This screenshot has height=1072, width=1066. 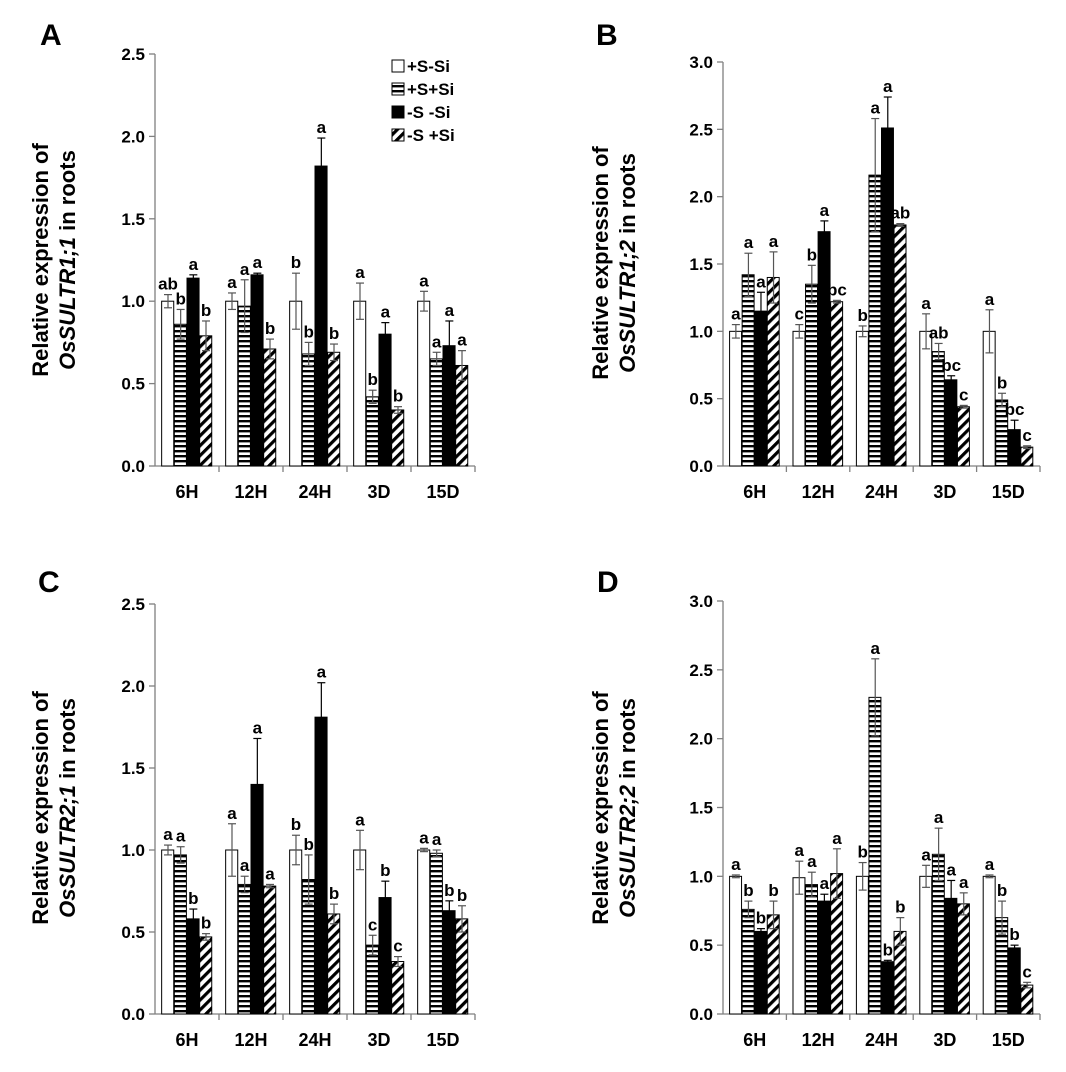 What do you see at coordinates (314, 1040) in the screenshot?
I see `x-tick-label: 24H` at bounding box center [314, 1040].